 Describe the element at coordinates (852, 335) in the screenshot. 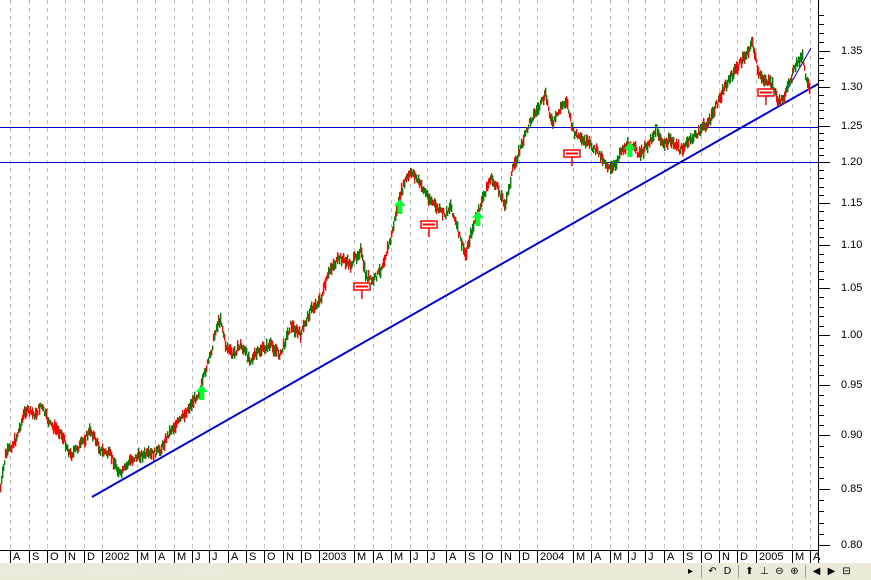

I see `y-axis-label: 1.00` at that location.